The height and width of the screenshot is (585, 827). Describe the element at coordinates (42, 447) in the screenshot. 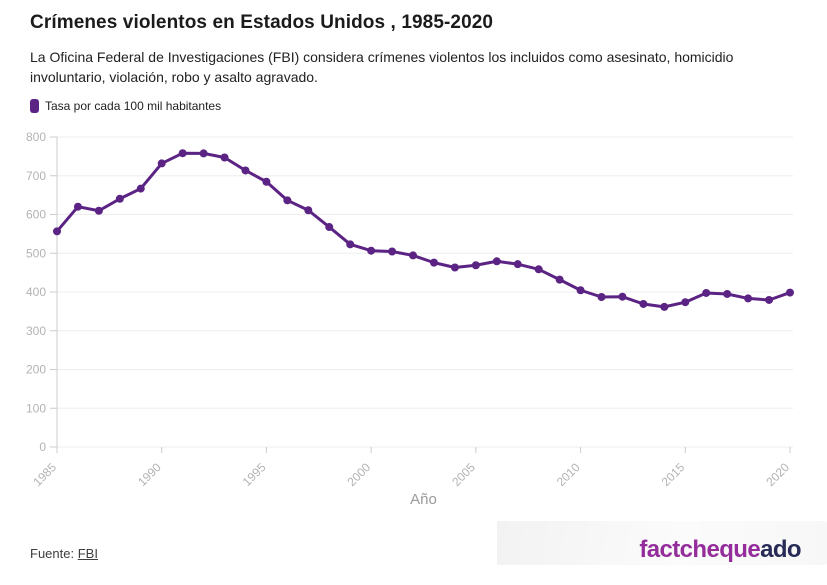

I see `y-axis-tick-label: 0` at that location.